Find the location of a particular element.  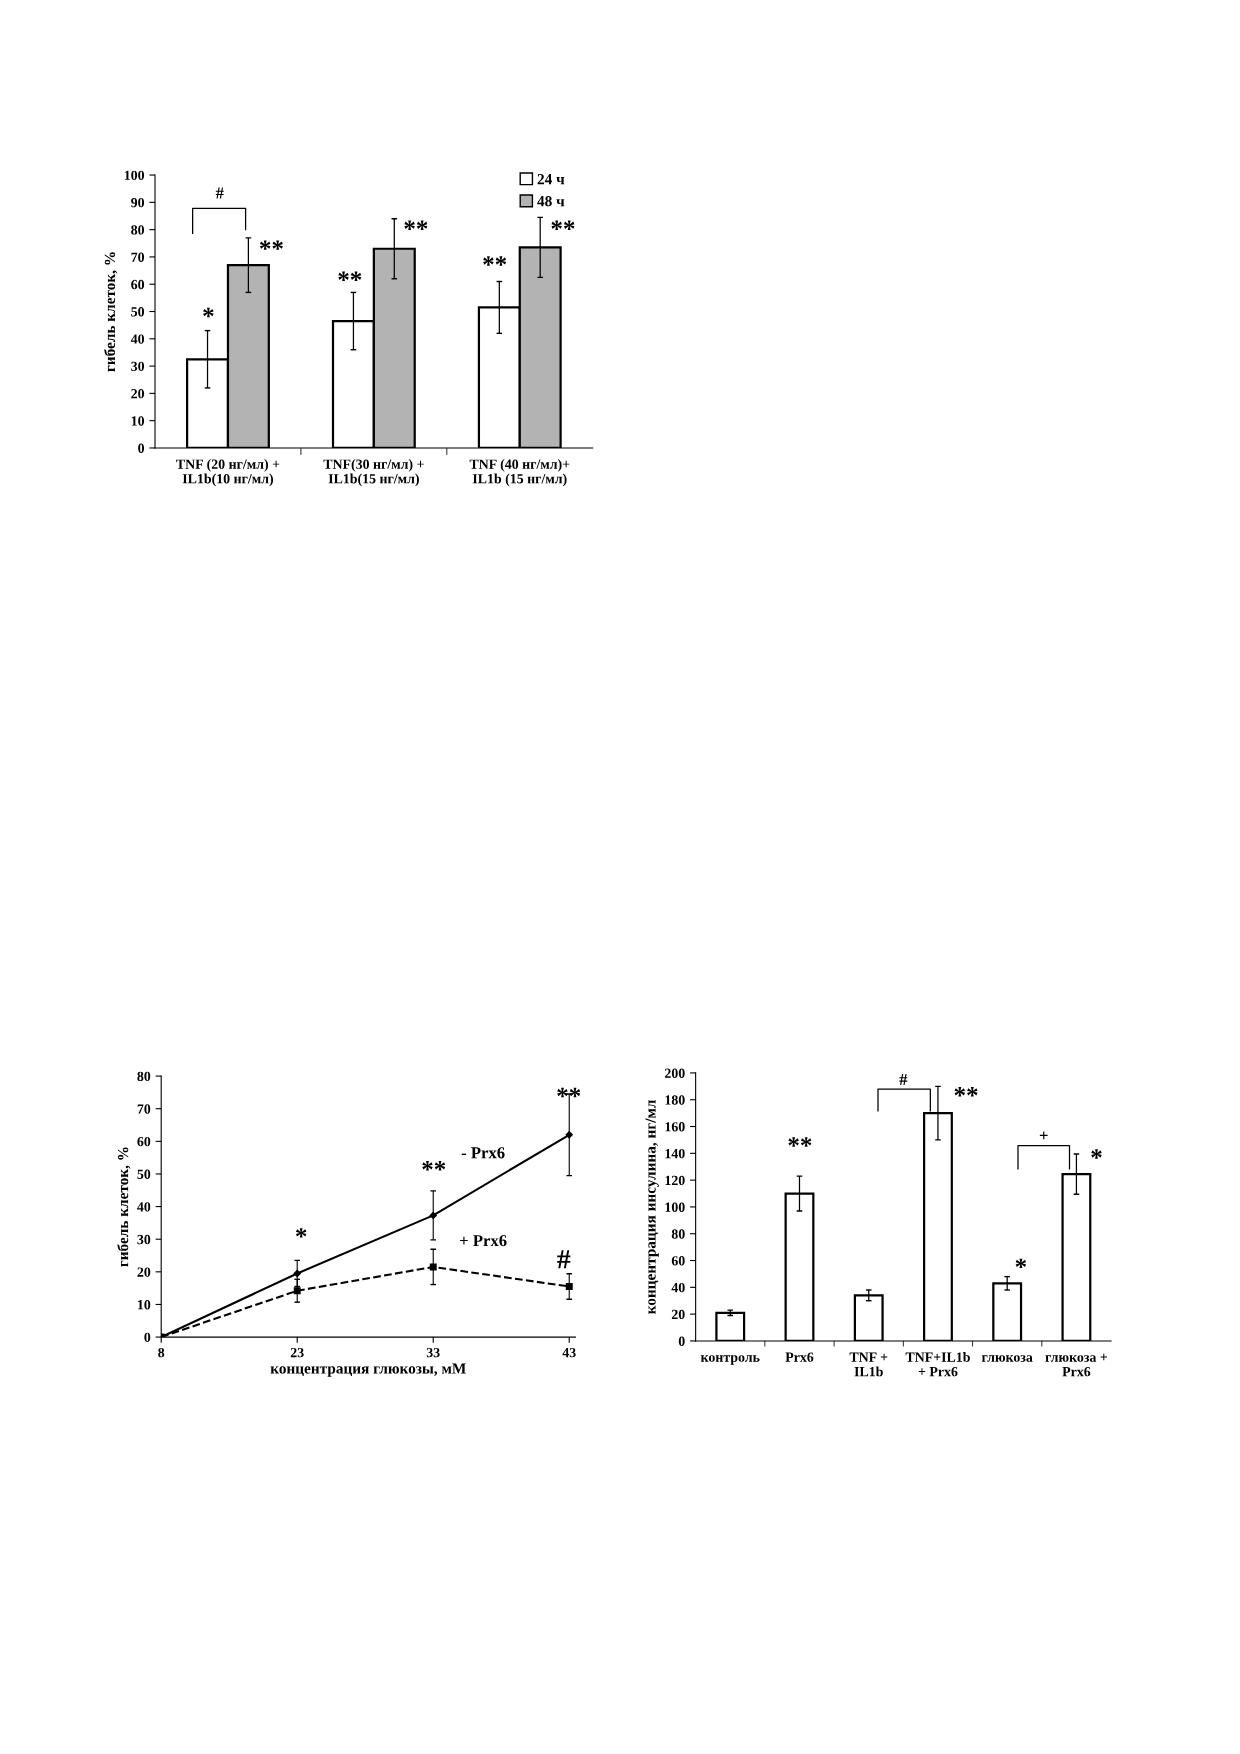

legend-label: 48 ч is located at coordinates (551, 201).